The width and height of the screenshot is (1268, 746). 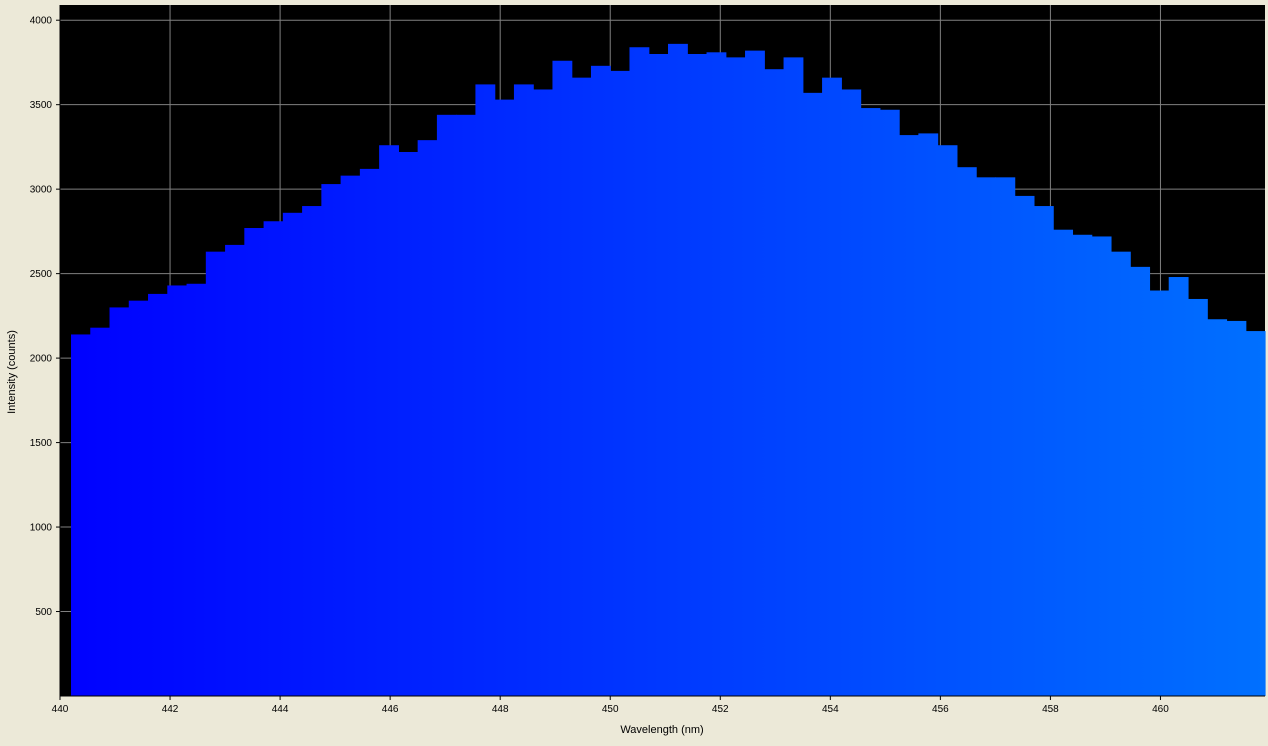 I want to click on x-tick-label: 440, so click(x=60, y=709).